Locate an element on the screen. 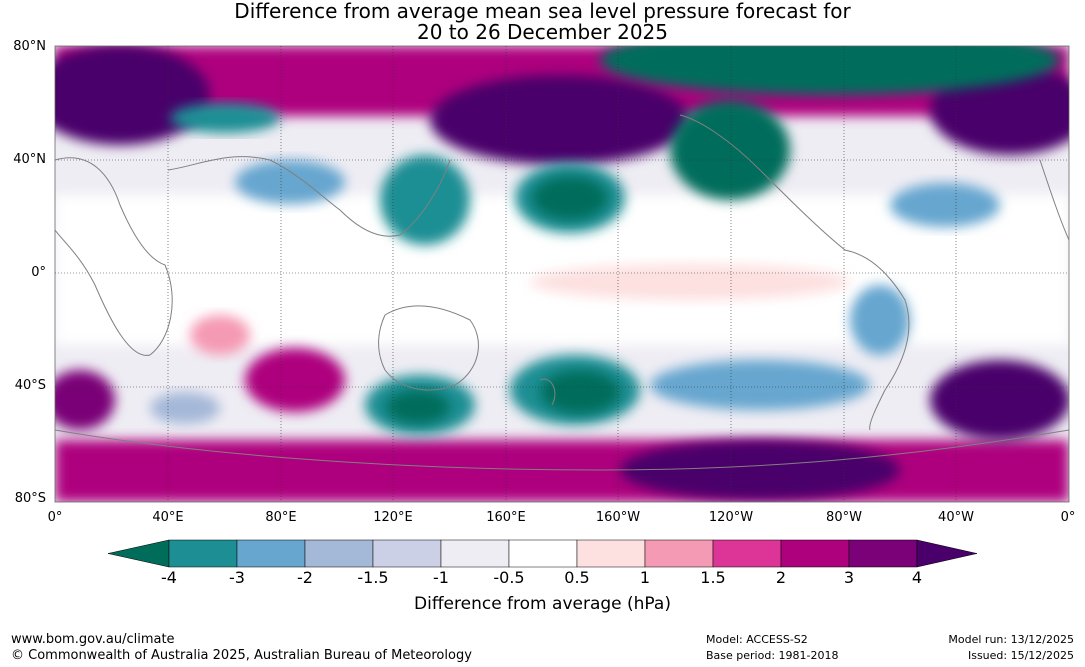 The height and width of the screenshot is (667, 1085). map-title-line2: 20 to 26 December 2025 is located at coordinates (542, 32).